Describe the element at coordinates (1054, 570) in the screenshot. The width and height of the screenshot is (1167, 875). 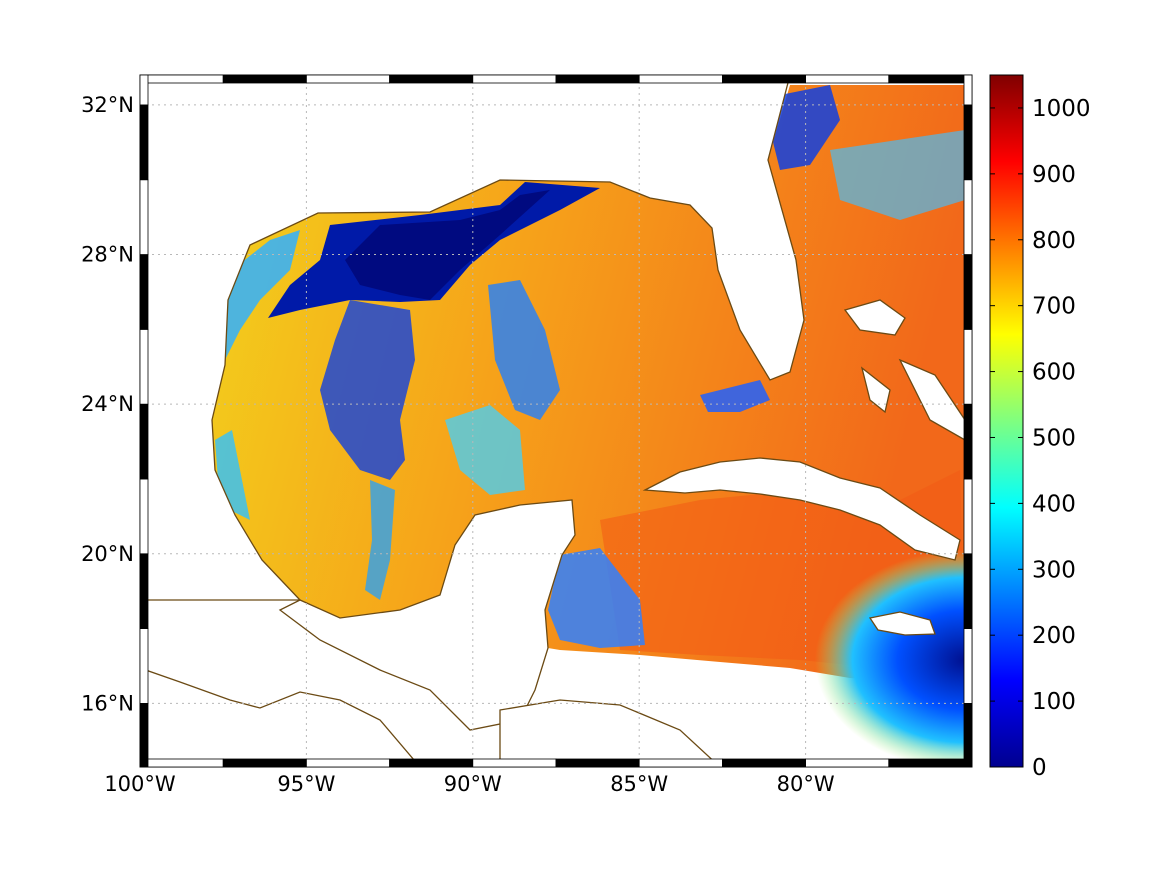
I see `colorbar-tick-label: 300` at that location.